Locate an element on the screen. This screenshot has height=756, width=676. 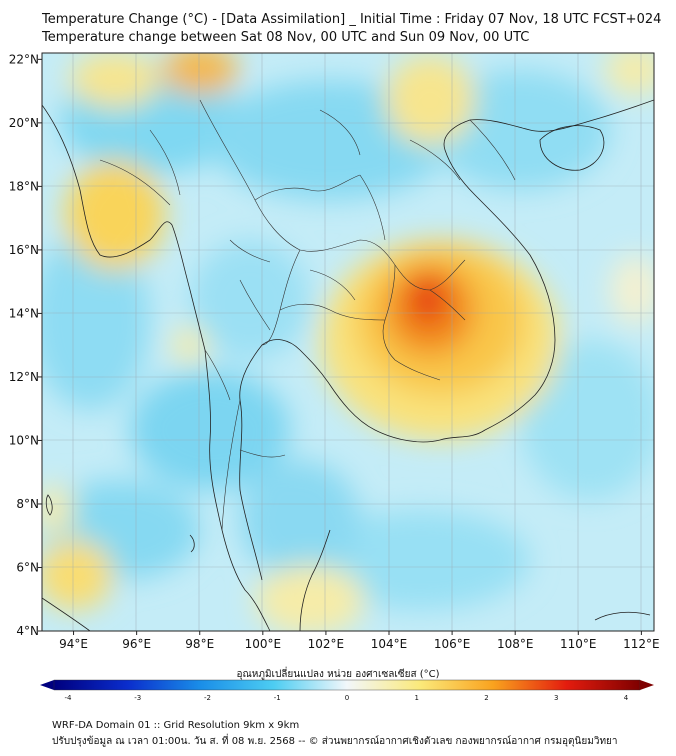
colorbar-tick-label: 3 is located at coordinates (556, 698).